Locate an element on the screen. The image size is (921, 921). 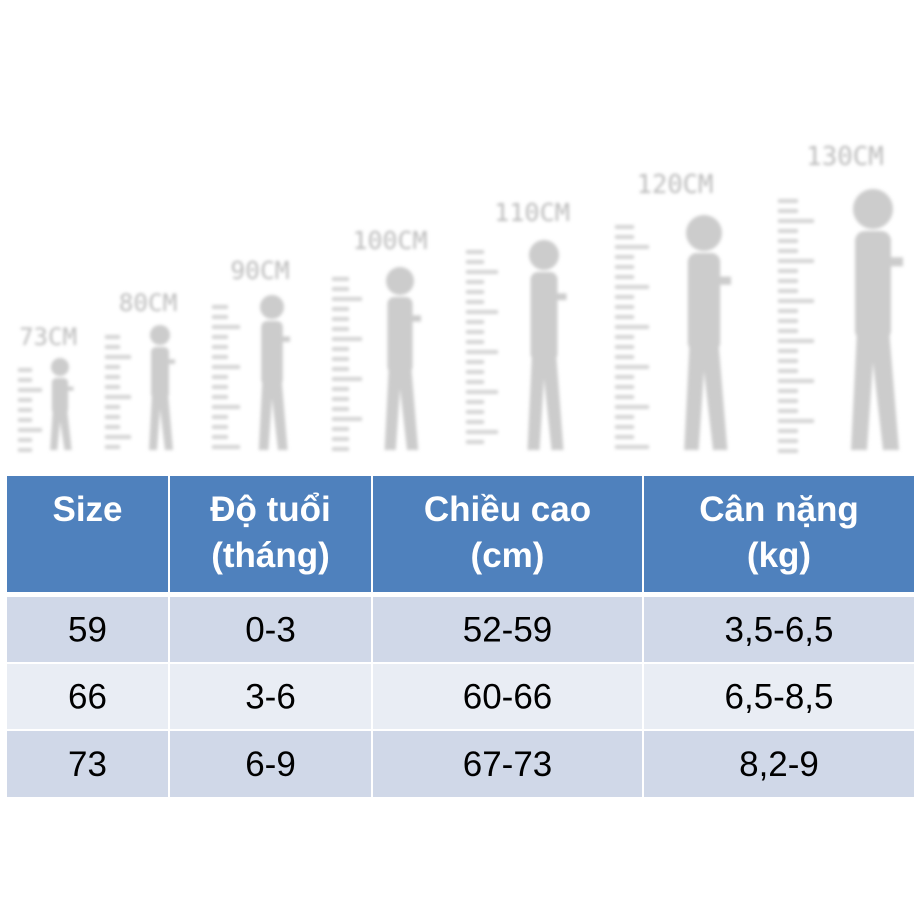
header-text: (kg) is located at coordinates (779, 555).